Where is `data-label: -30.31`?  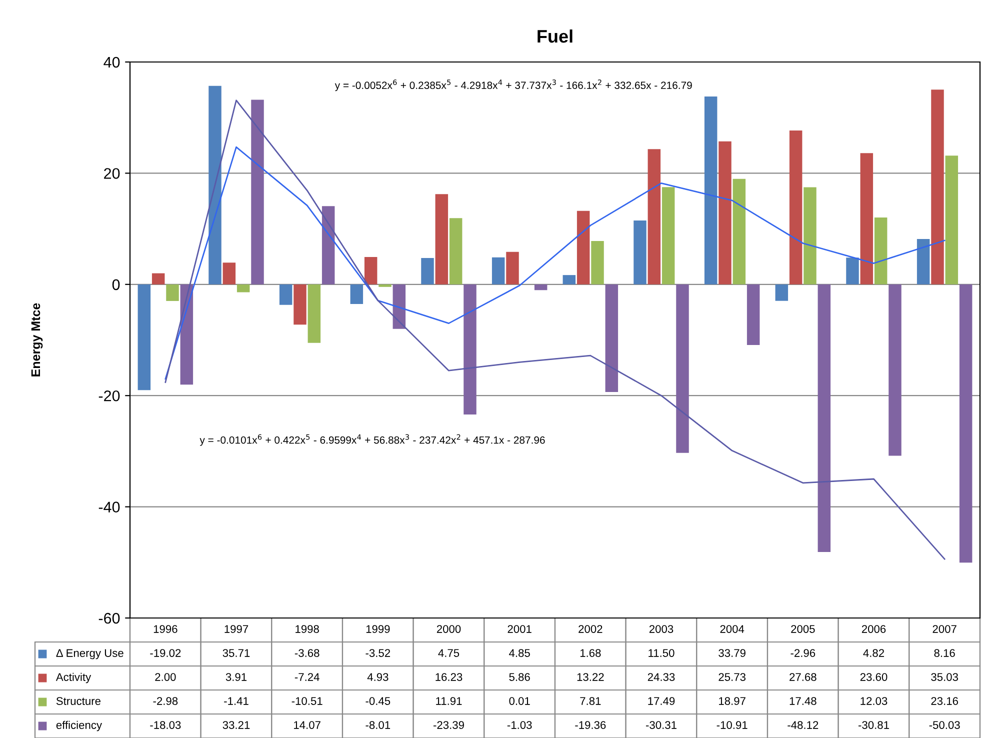
data-label: -30.31 is located at coordinates (661, 725).